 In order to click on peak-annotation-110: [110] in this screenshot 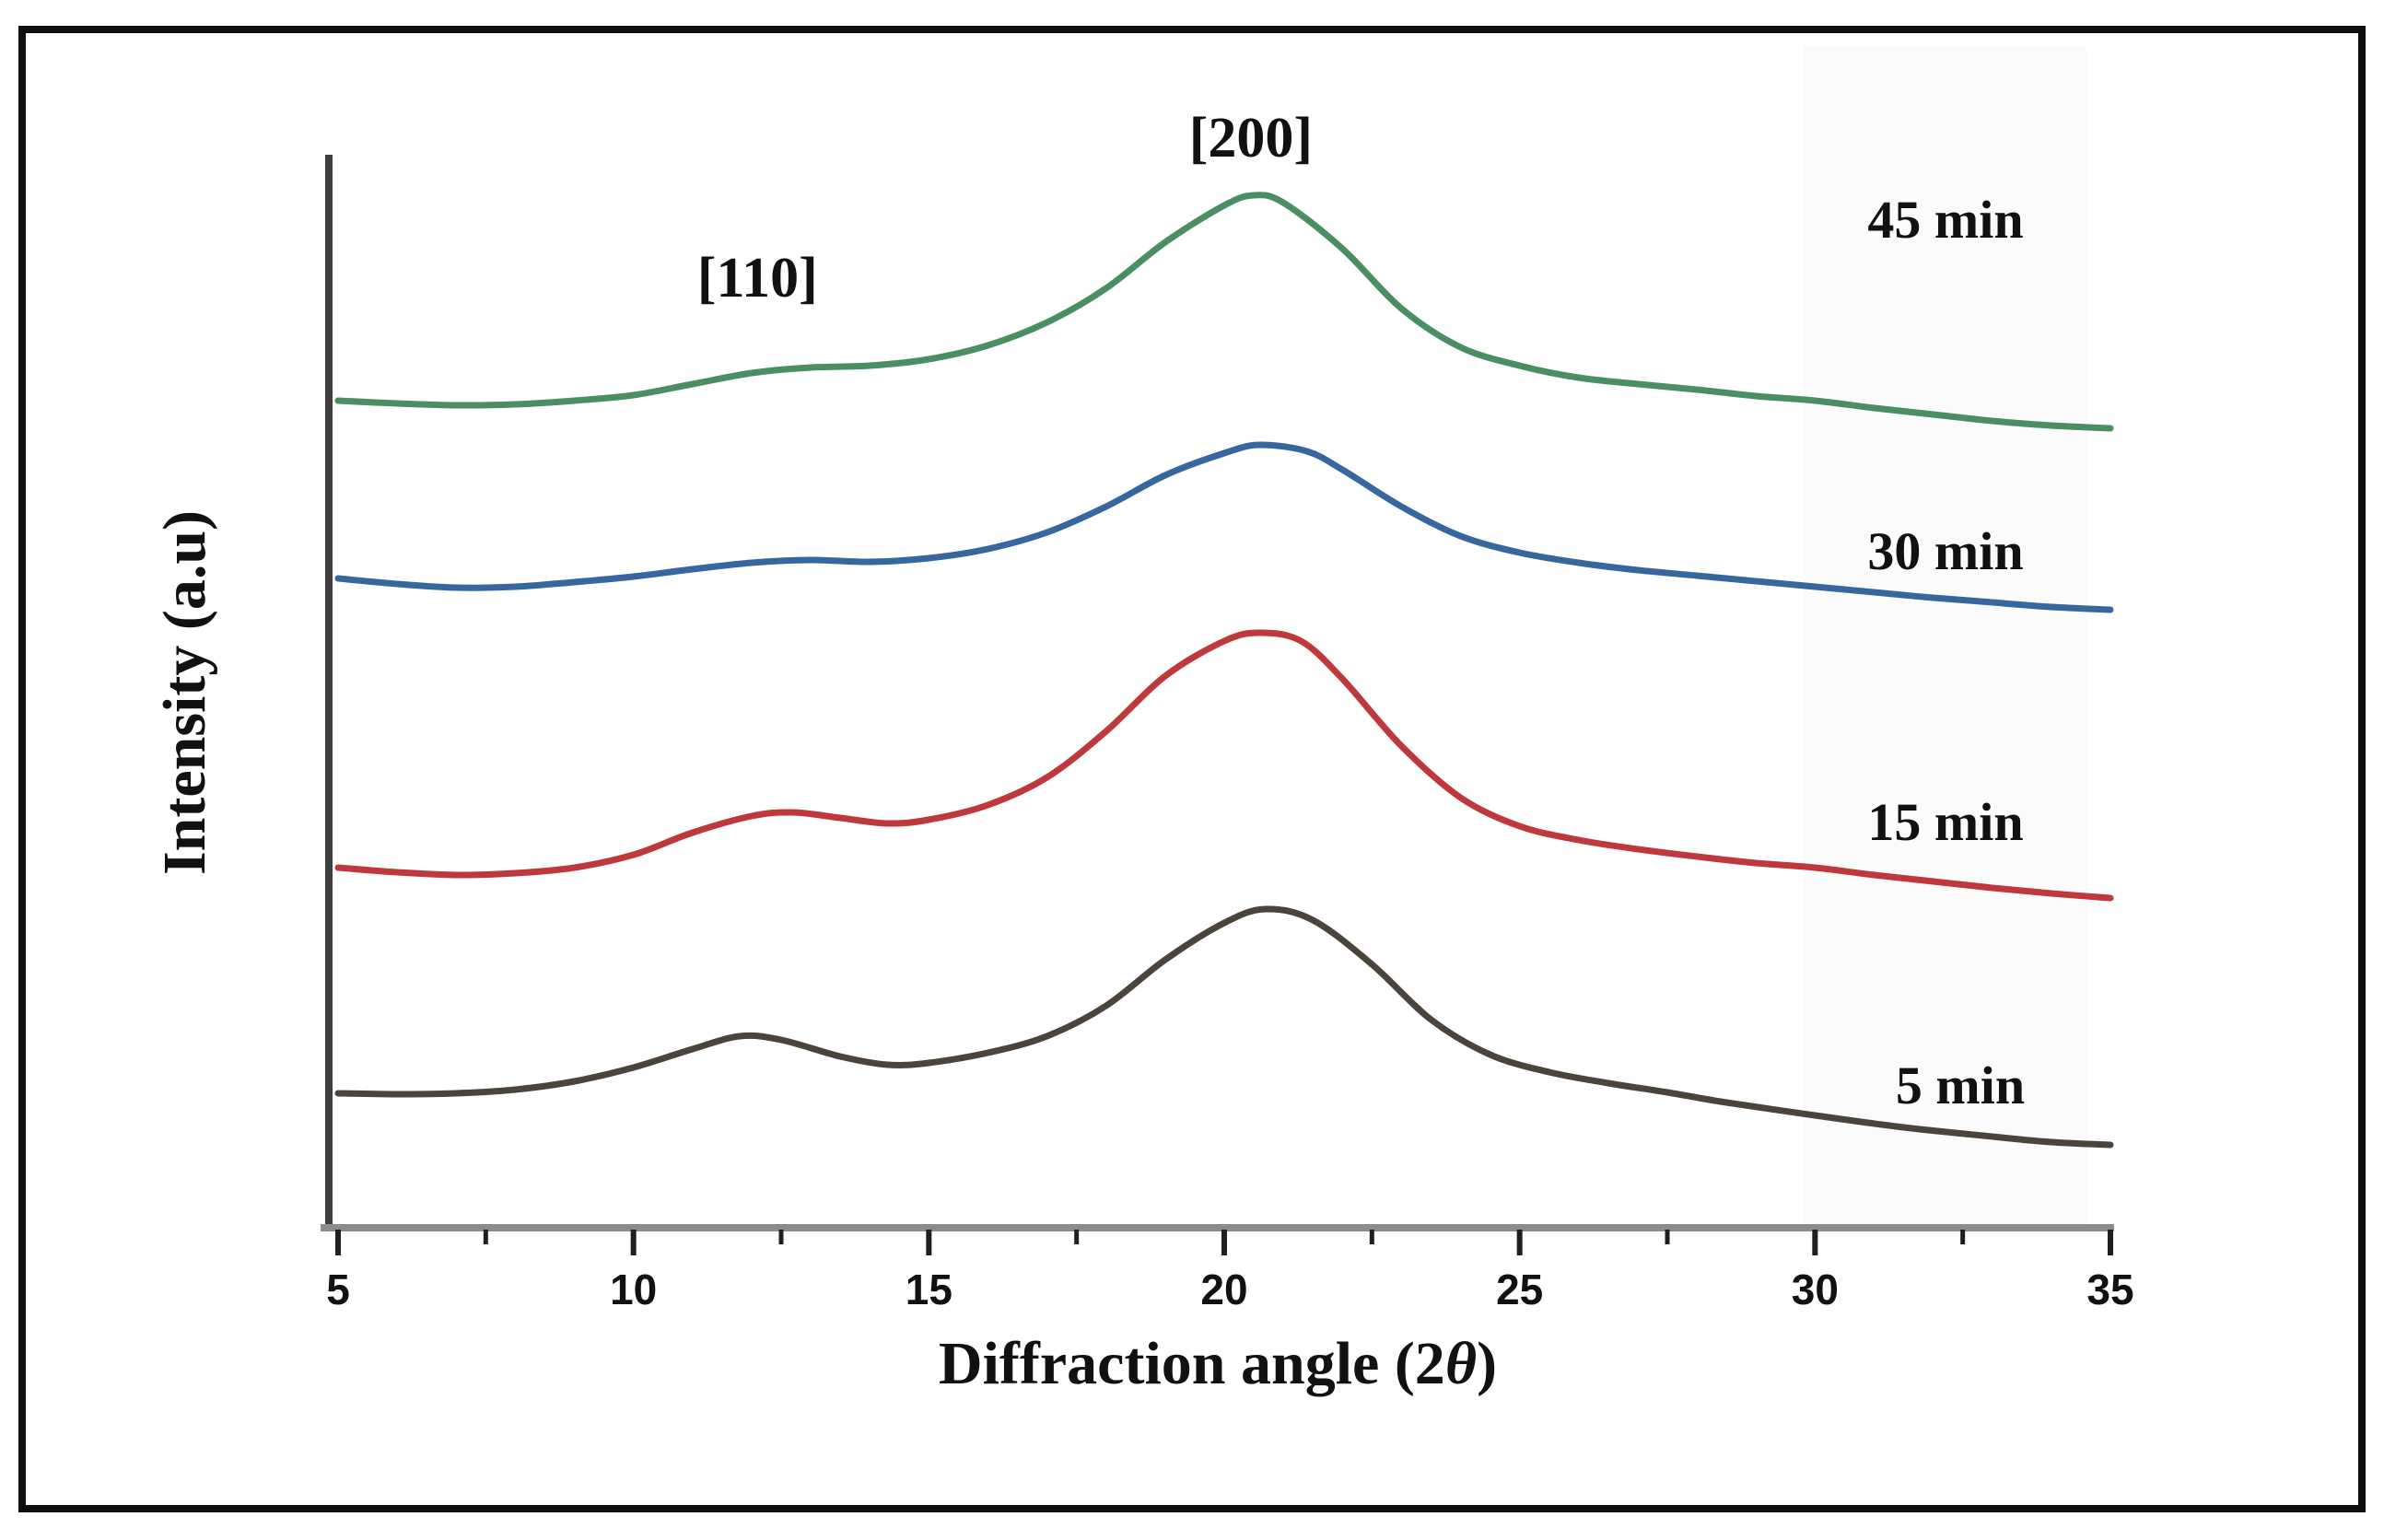, I will do `click(757, 278)`.